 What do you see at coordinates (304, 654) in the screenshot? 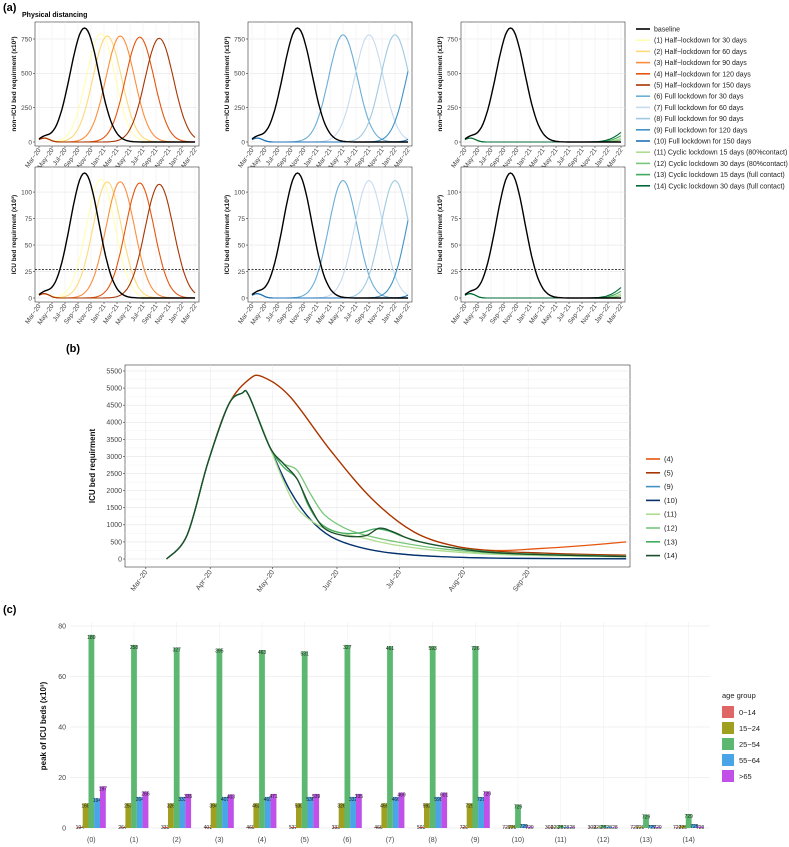
I see `data-label: 531` at bounding box center [304, 654].